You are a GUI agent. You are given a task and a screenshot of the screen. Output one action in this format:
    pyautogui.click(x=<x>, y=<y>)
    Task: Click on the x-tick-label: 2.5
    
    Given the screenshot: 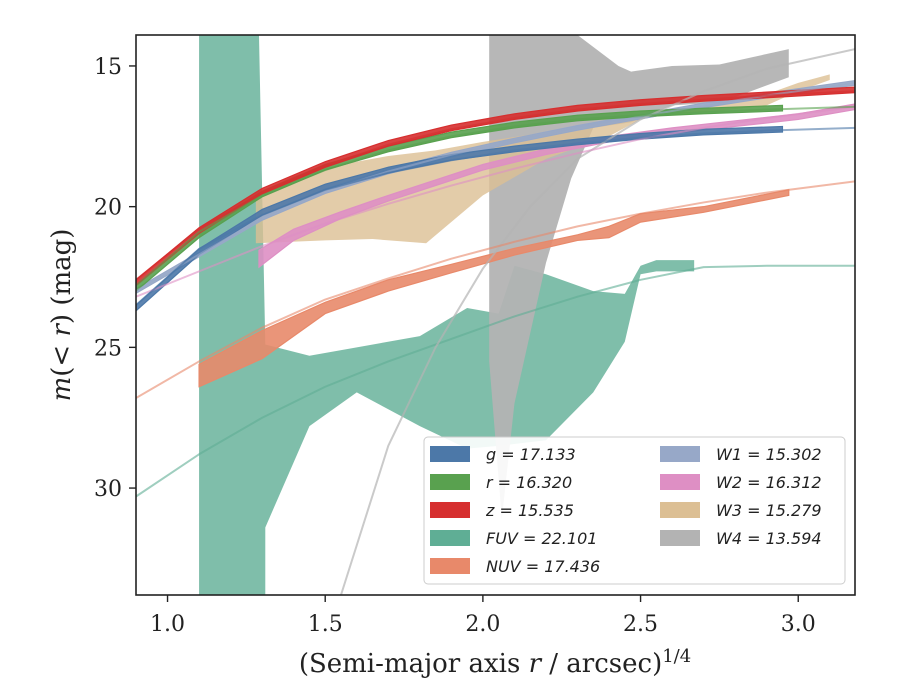 What is the action you would take?
    pyautogui.click(x=640, y=624)
    